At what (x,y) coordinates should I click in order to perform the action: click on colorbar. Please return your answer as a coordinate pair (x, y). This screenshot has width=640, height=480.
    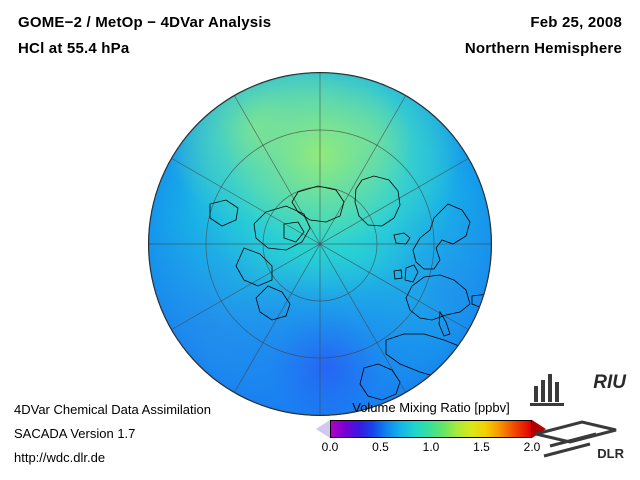
    Looking at the image, I should click on (431, 429).